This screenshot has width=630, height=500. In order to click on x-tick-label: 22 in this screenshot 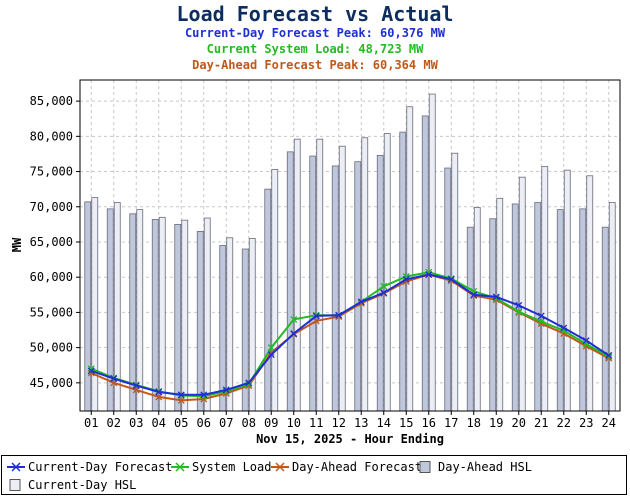, I will do `click(564, 423)`.